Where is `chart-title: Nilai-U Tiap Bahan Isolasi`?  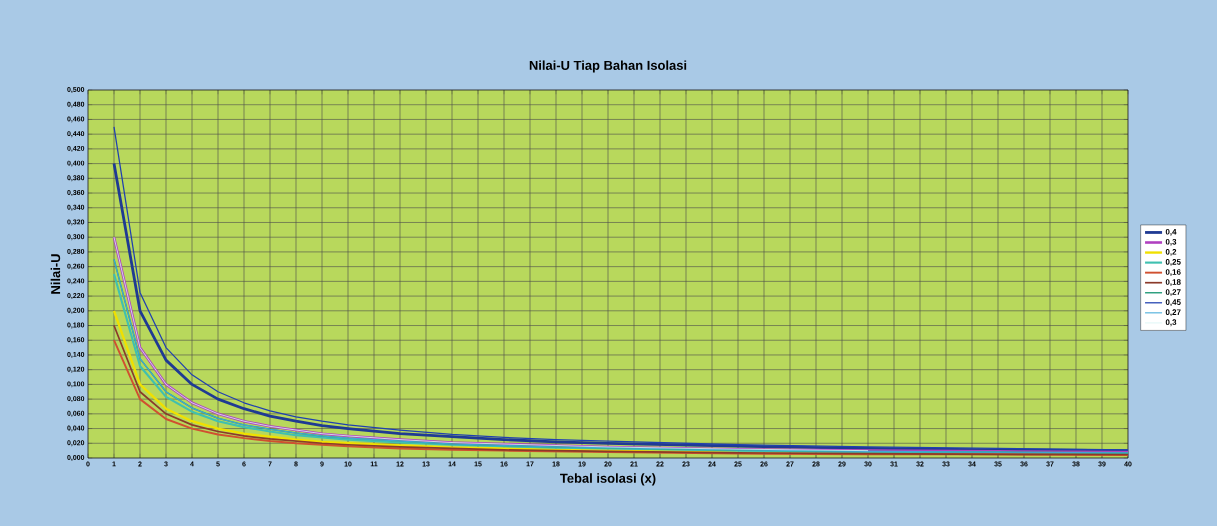
chart-title: Nilai-U Tiap Bahan Isolasi is located at coordinates (608, 66).